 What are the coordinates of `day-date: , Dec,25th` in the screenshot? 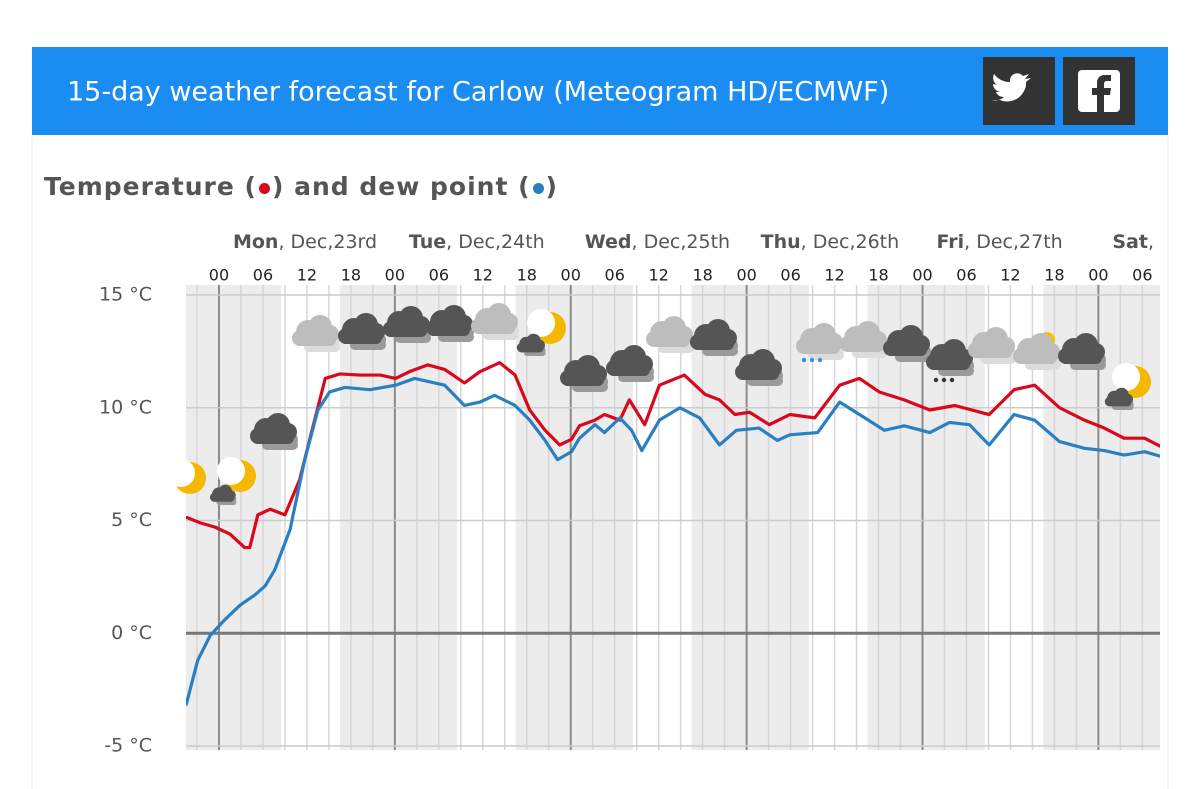 It's located at (681, 242).